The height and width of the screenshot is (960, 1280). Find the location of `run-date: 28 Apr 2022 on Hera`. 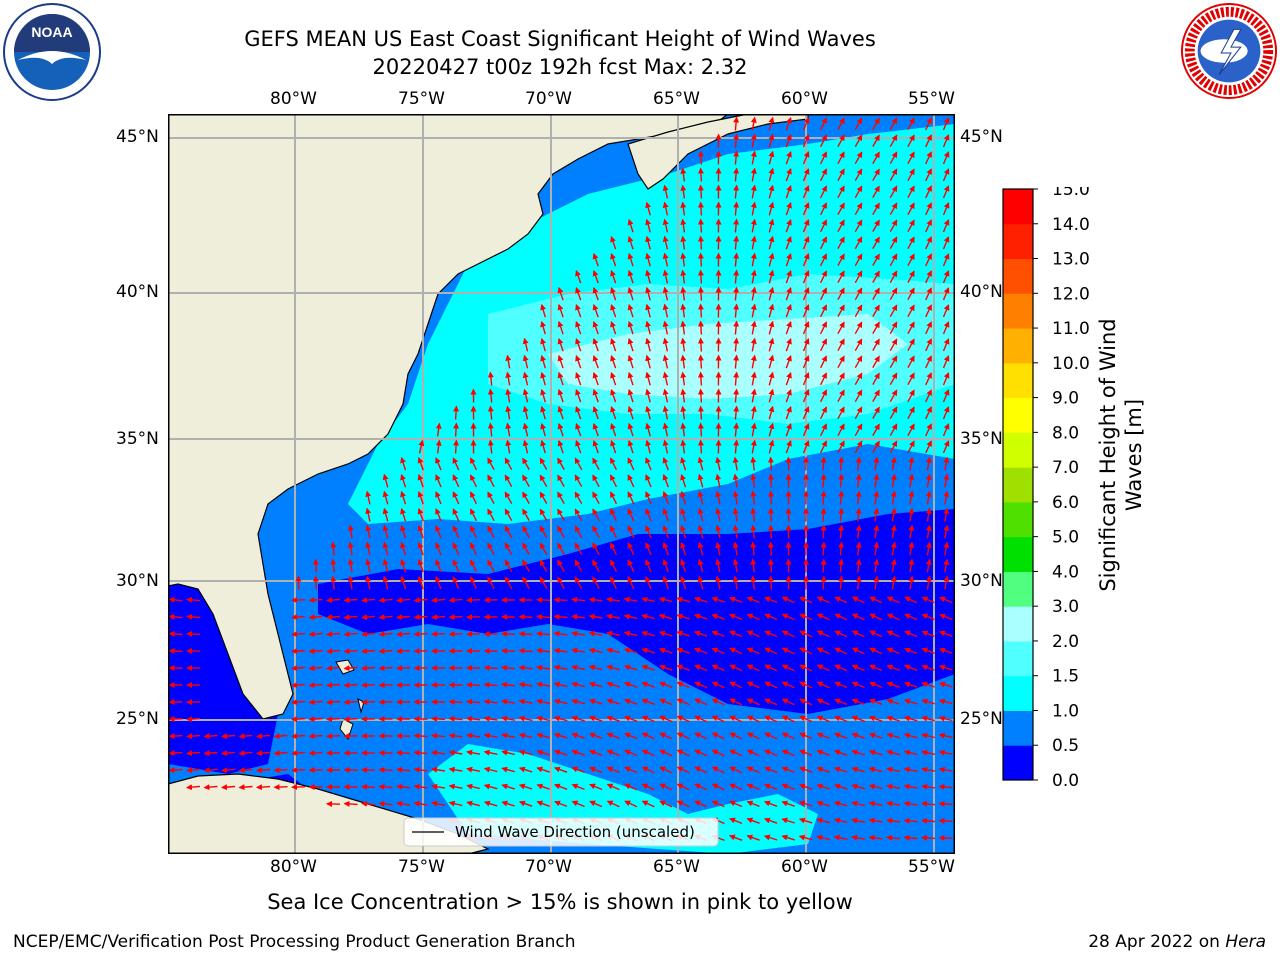

run-date: 28 Apr 2022 on Hera is located at coordinates (1177, 942).